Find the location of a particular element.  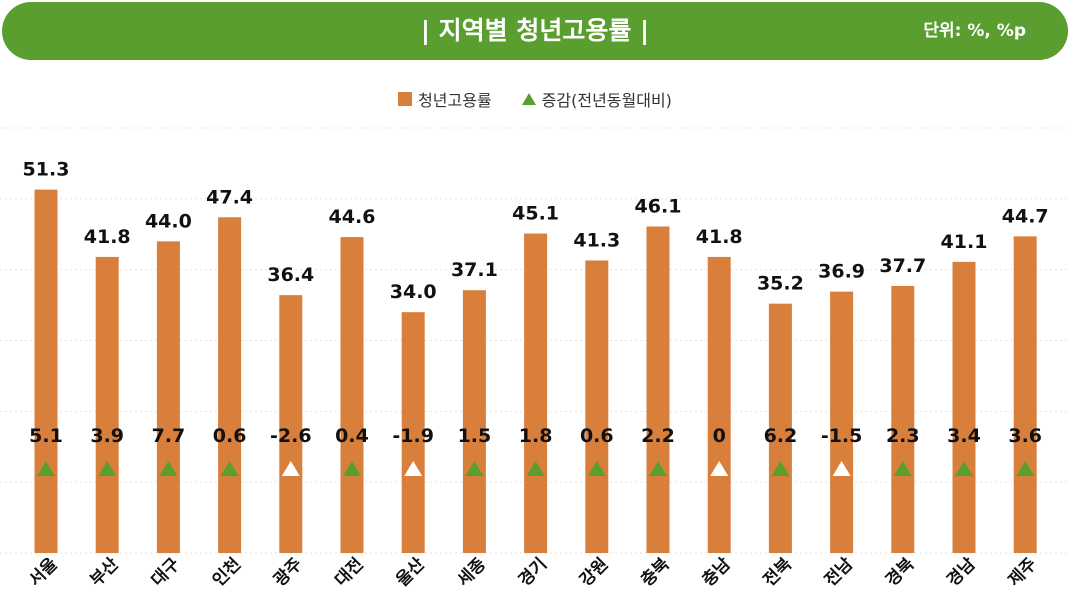

change-value-label: 5.1 is located at coordinates (46, 436).